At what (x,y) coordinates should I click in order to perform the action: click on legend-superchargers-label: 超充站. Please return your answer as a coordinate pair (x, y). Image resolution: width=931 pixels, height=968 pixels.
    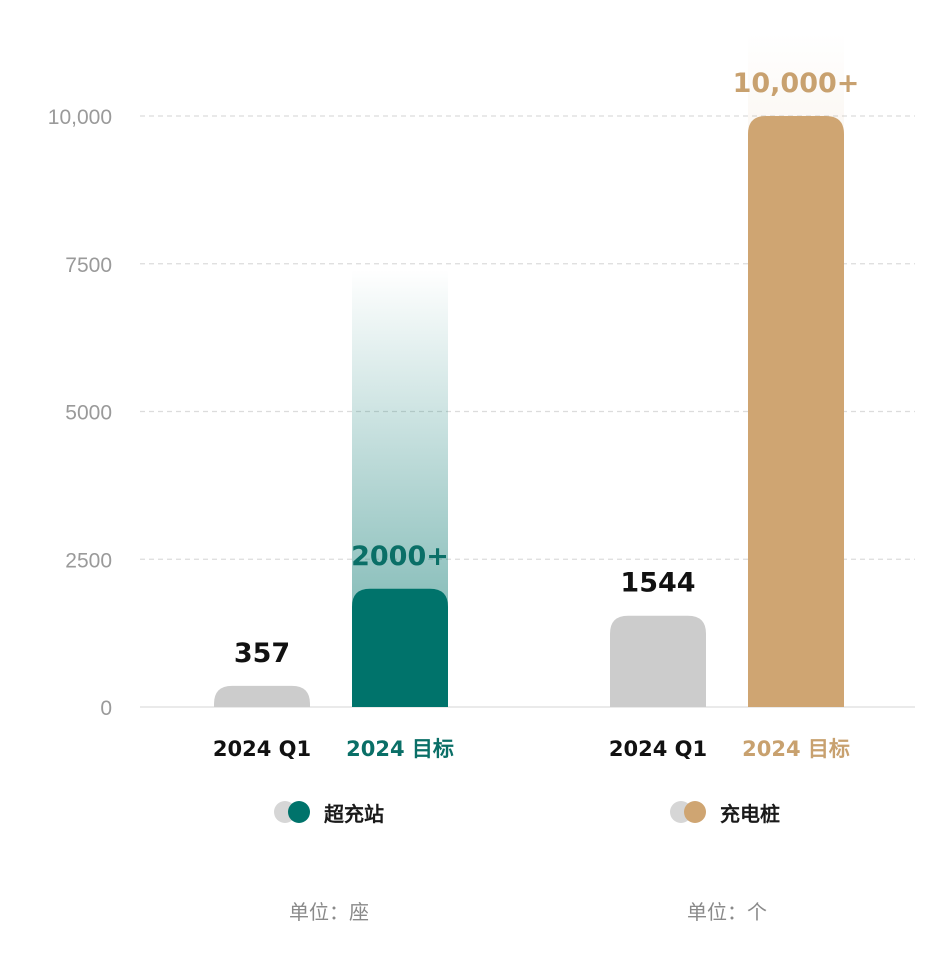
    Looking at the image, I should click on (354, 813).